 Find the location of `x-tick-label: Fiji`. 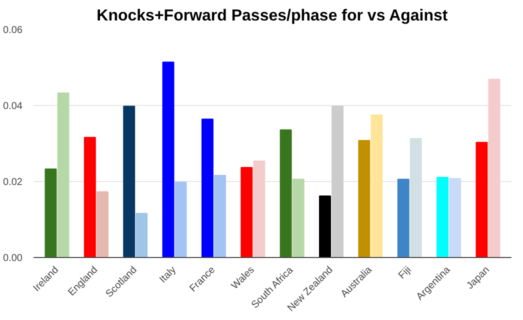

x-tick-label: Fiji is located at coordinates (405, 273).